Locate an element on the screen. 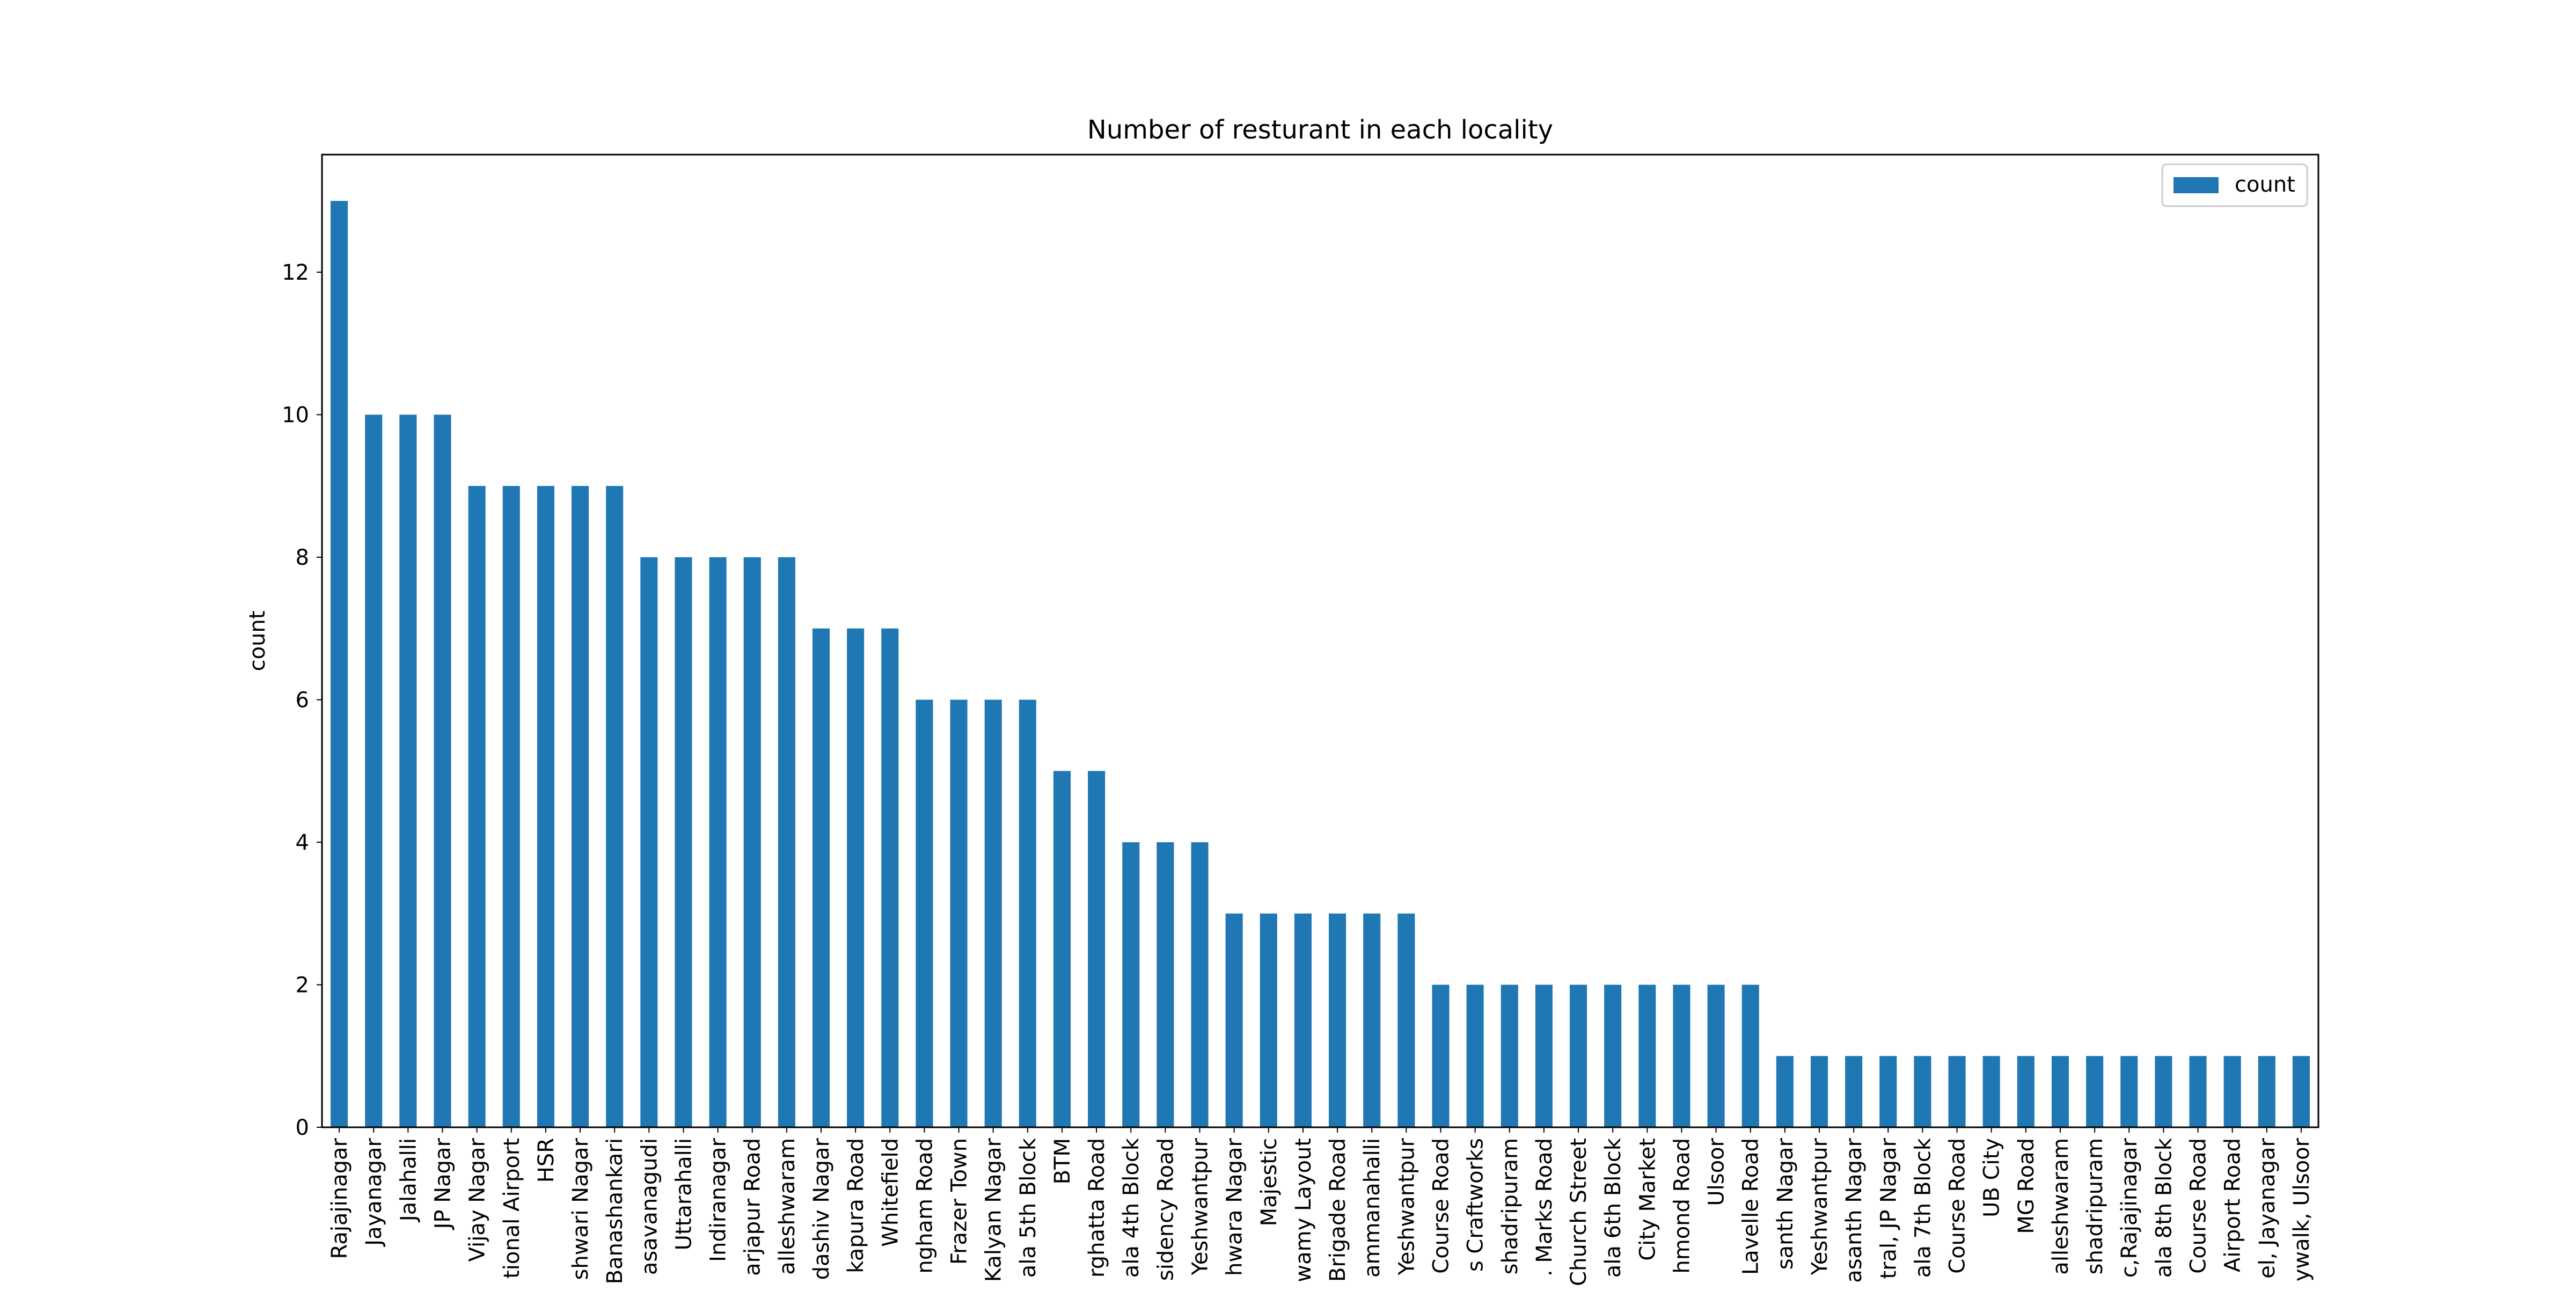  x-tick-label: Airport Road is located at coordinates (2233, 1205).